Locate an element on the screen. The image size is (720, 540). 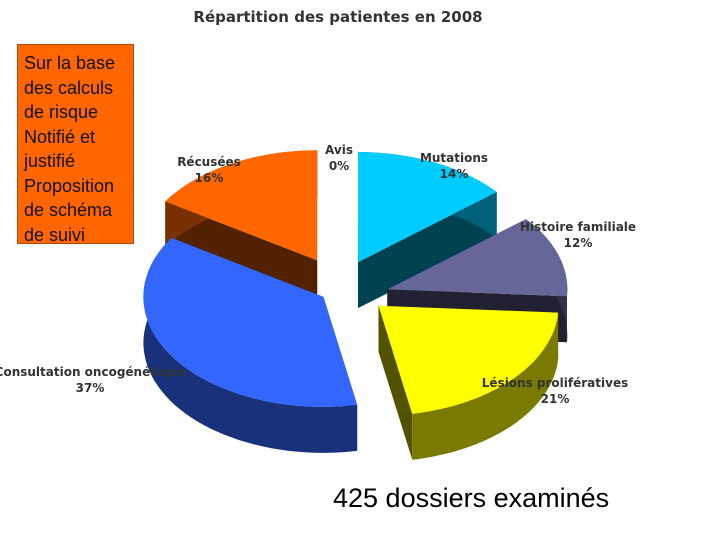
avis-percent-label: 0% is located at coordinates (339, 166).